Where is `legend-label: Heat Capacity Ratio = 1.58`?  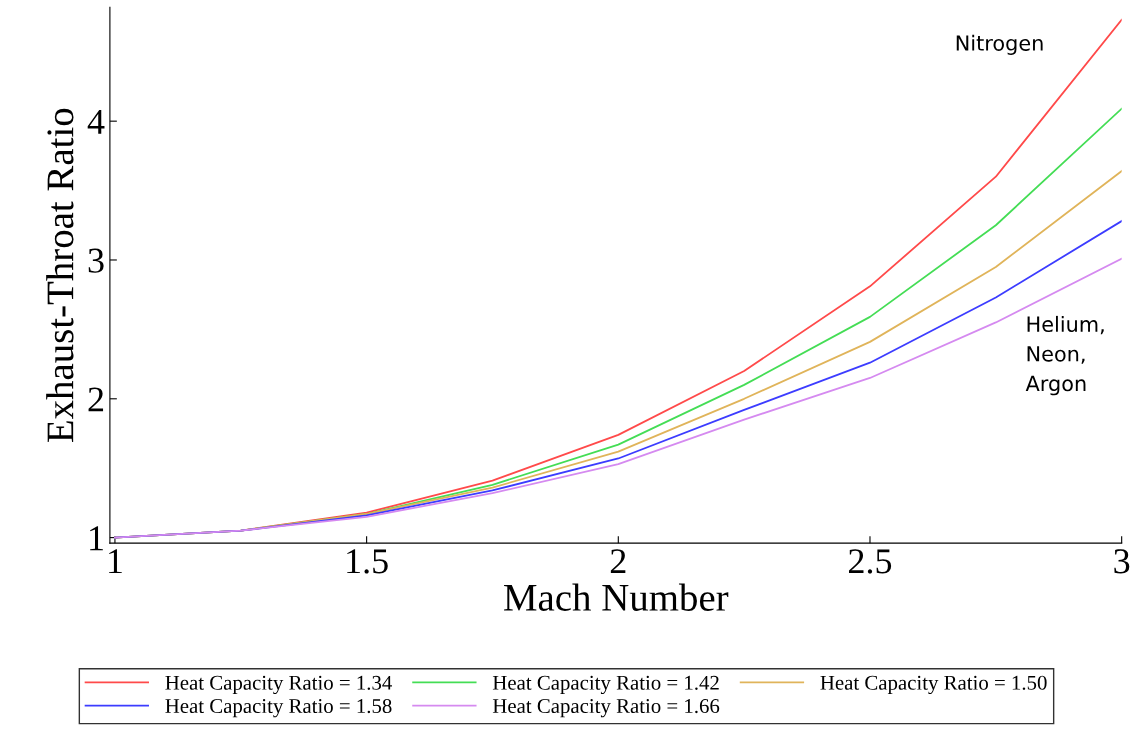 legend-label: Heat Capacity Ratio = 1.58 is located at coordinates (278, 708).